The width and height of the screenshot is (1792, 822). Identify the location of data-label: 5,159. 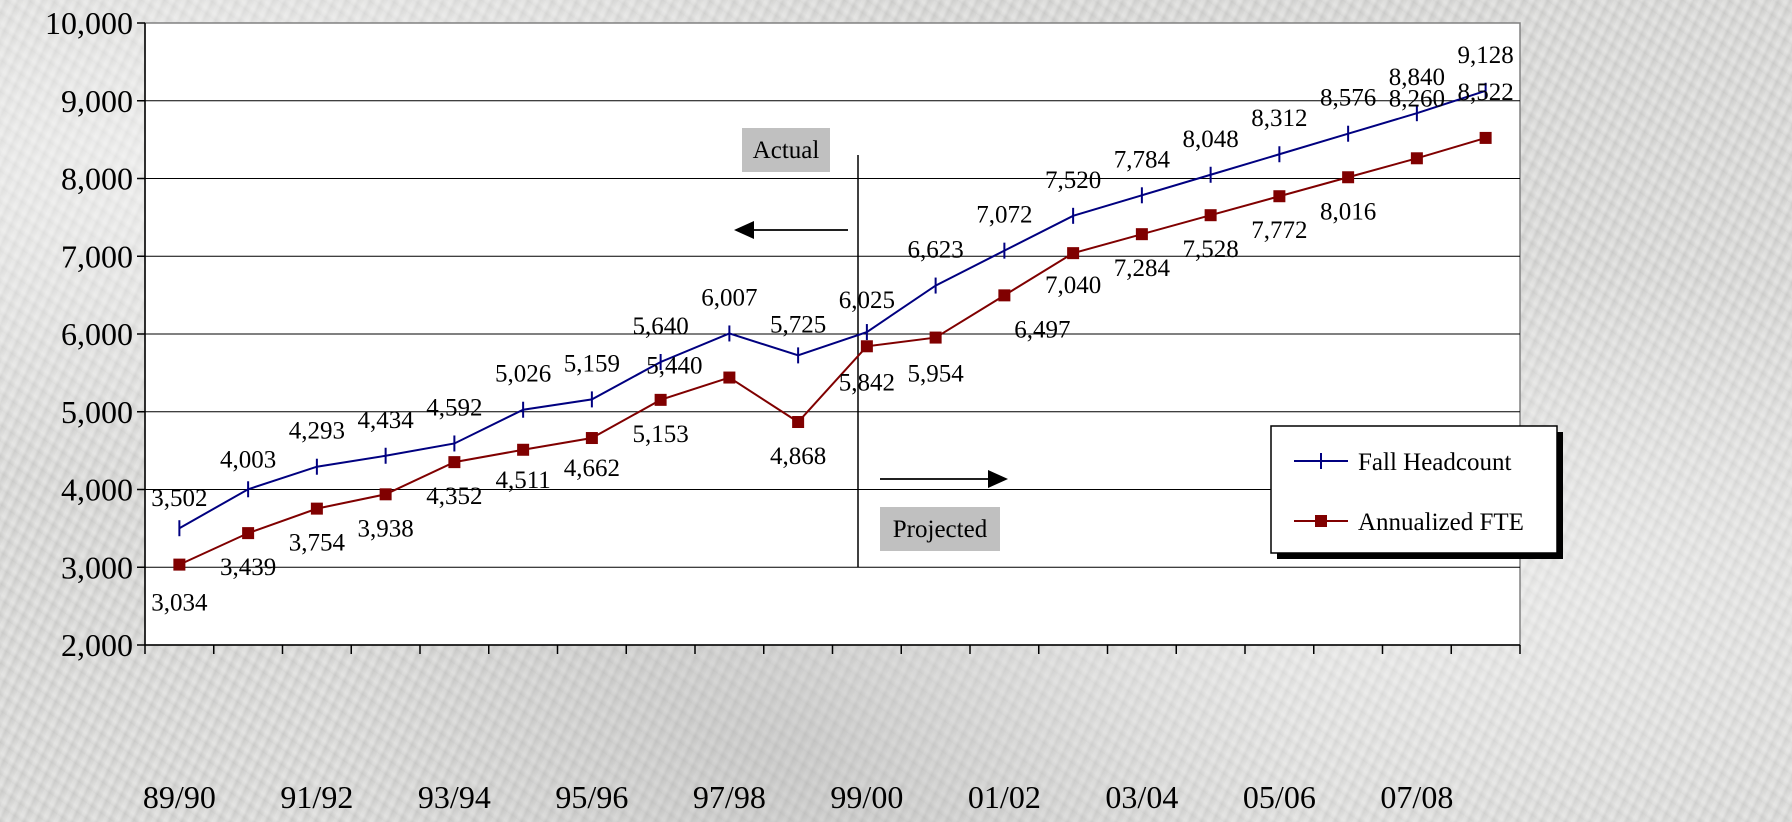
(592, 363).